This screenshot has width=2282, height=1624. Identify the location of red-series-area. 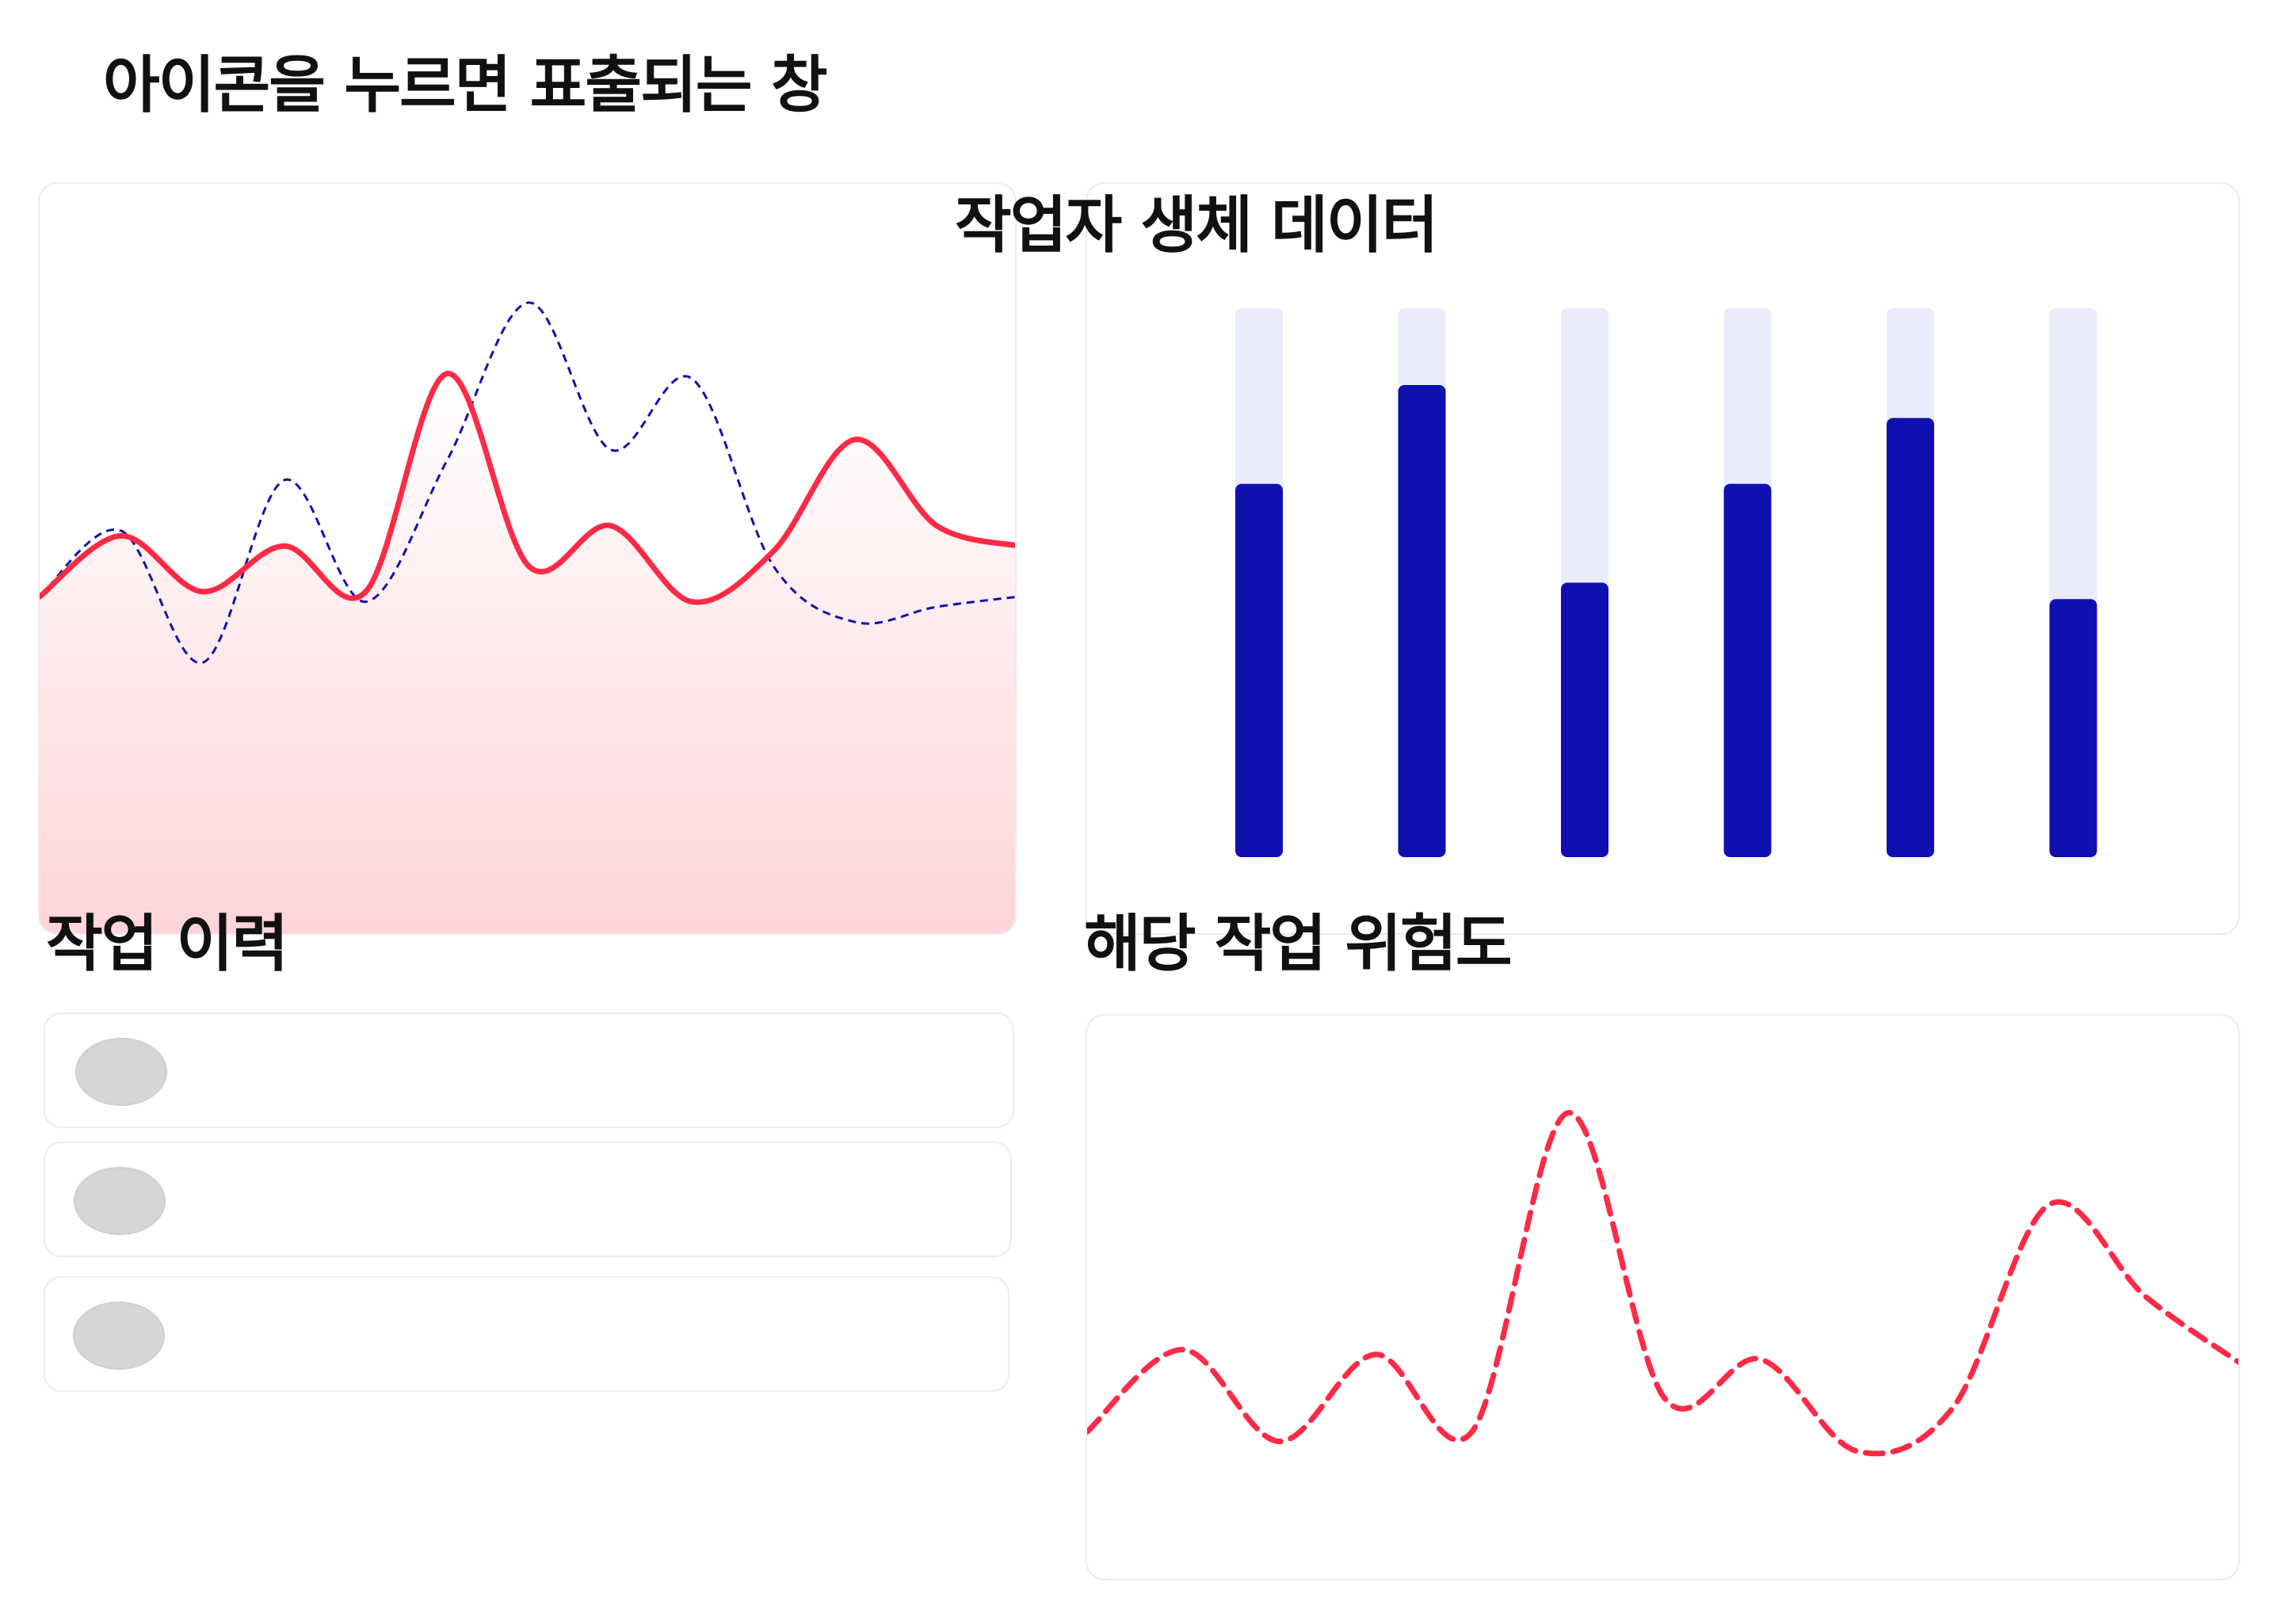
(527, 653).